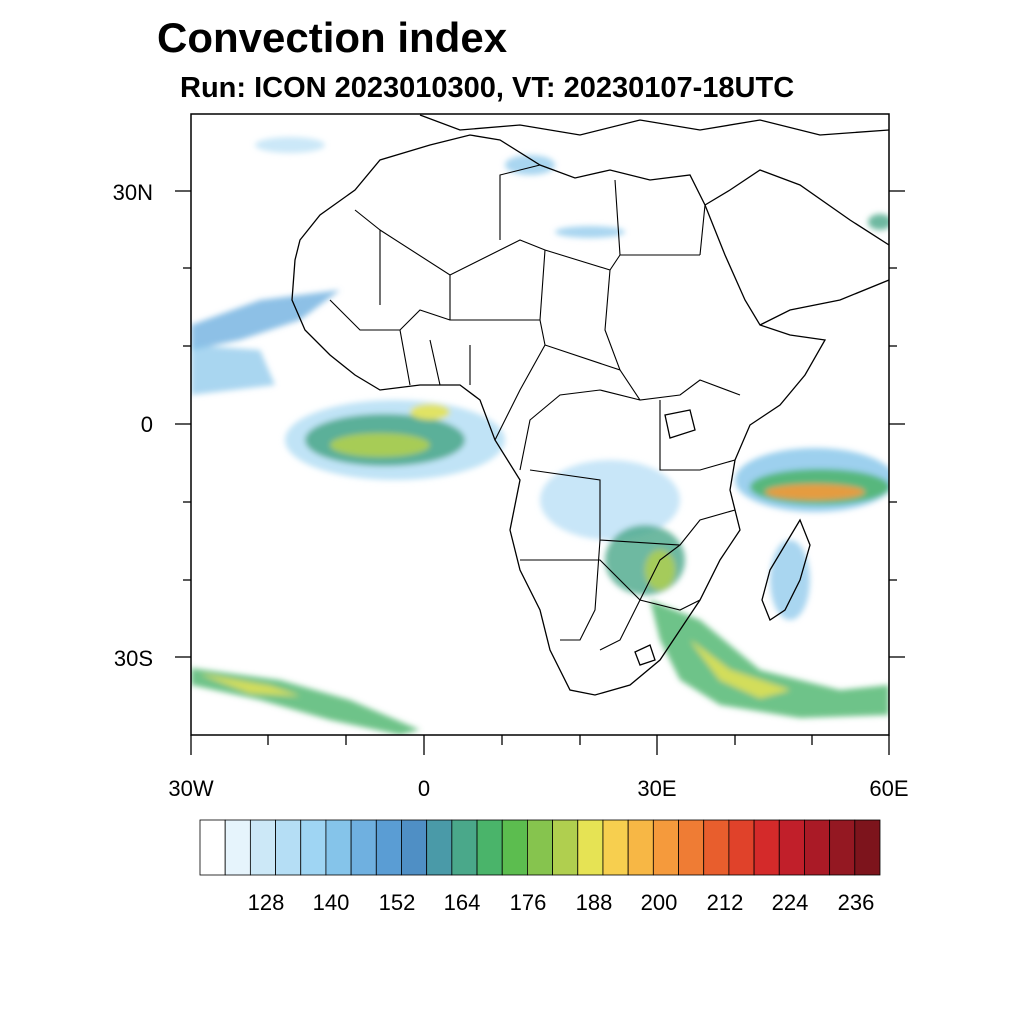  Describe the element at coordinates (659, 902) in the screenshot. I see `colorbar-label: 200` at that location.